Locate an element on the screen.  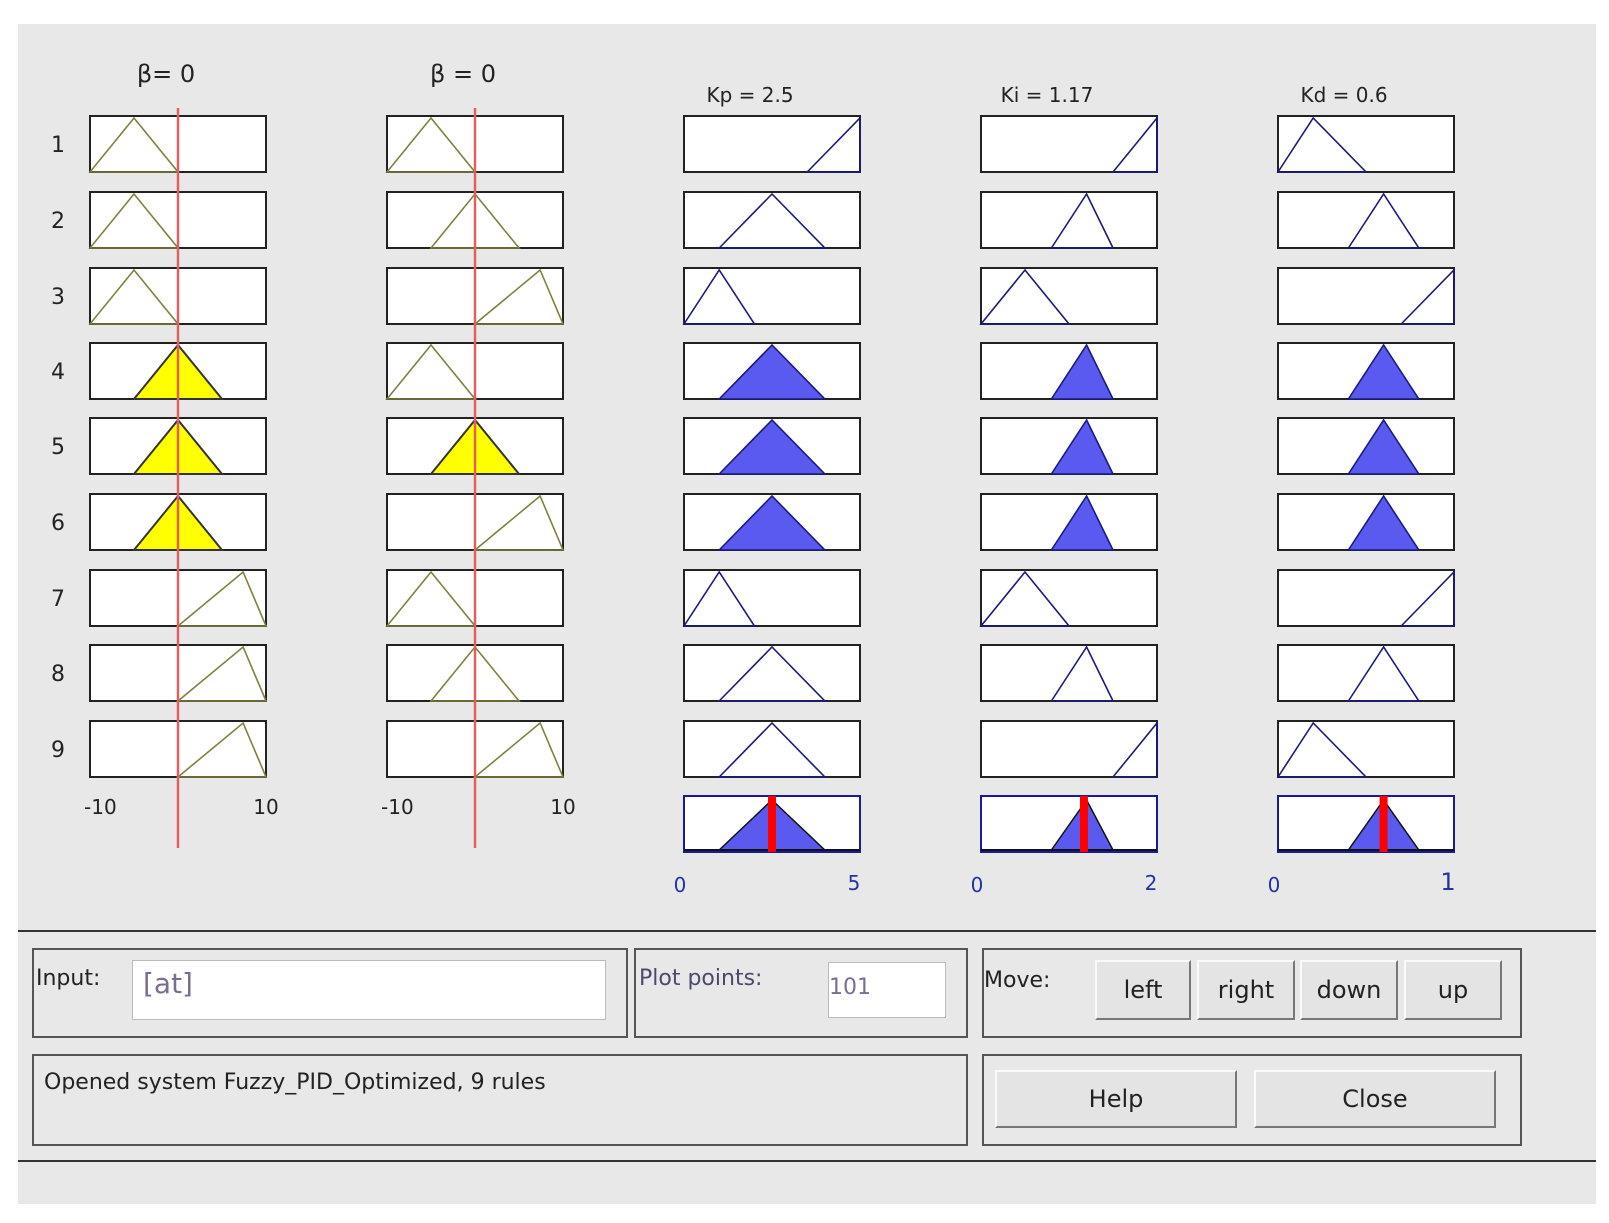
rule-6-kp-mf is located at coordinates (772, 522).